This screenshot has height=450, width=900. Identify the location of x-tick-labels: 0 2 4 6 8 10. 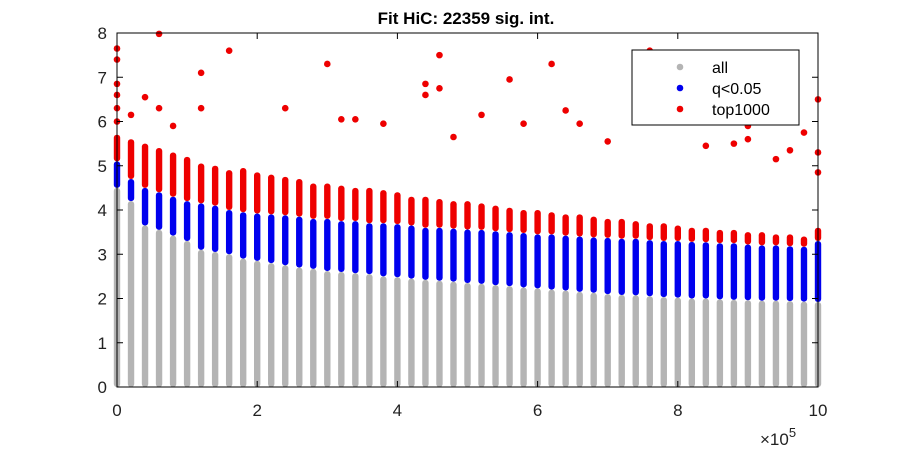
(469, 410).